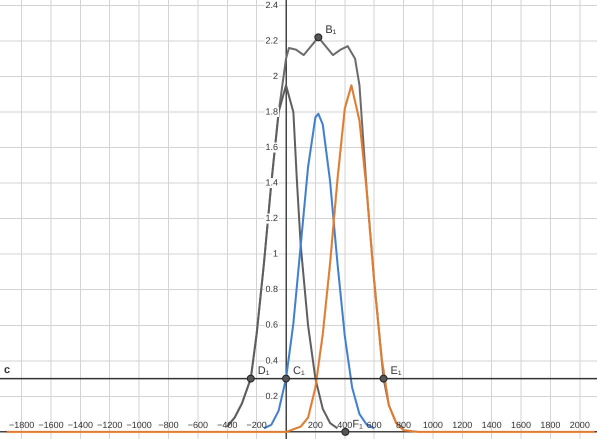 The width and height of the screenshot is (597, 439). What do you see at coordinates (374, 425) in the screenshot?
I see `x-tick-label: 600` at bounding box center [374, 425].